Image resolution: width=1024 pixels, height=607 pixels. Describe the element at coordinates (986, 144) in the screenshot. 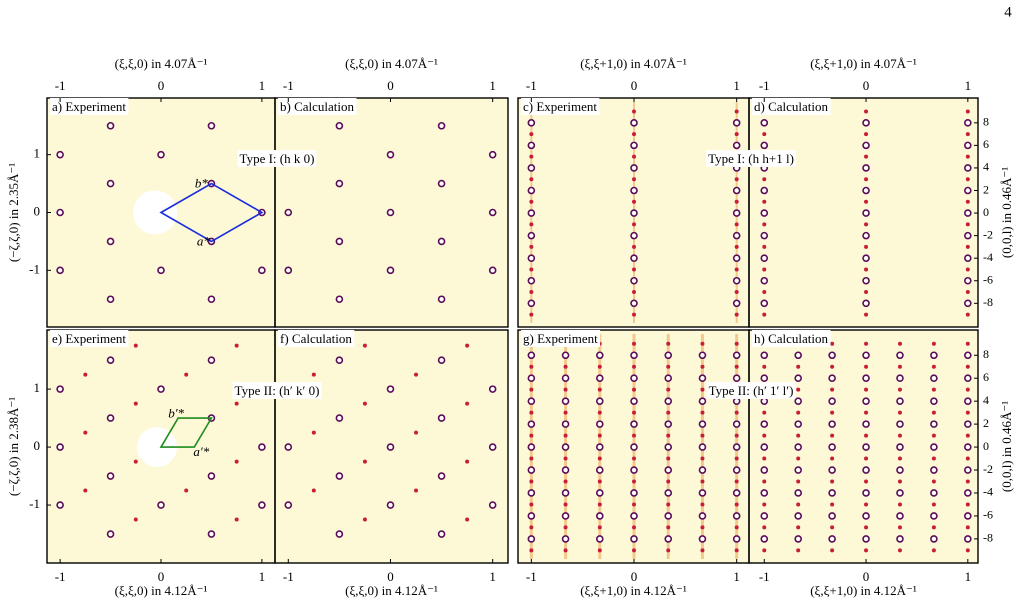

I see `tick-label: 6` at that location.